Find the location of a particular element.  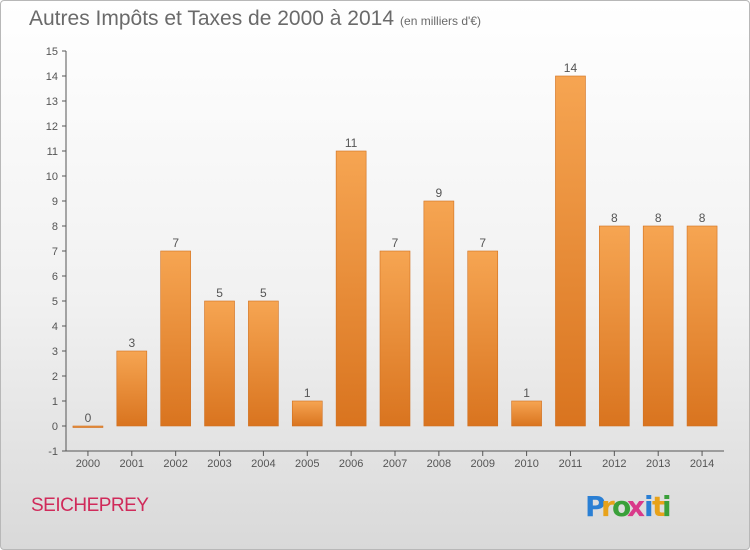

y-tick-label: 5 is located at coordinates (55, 302).